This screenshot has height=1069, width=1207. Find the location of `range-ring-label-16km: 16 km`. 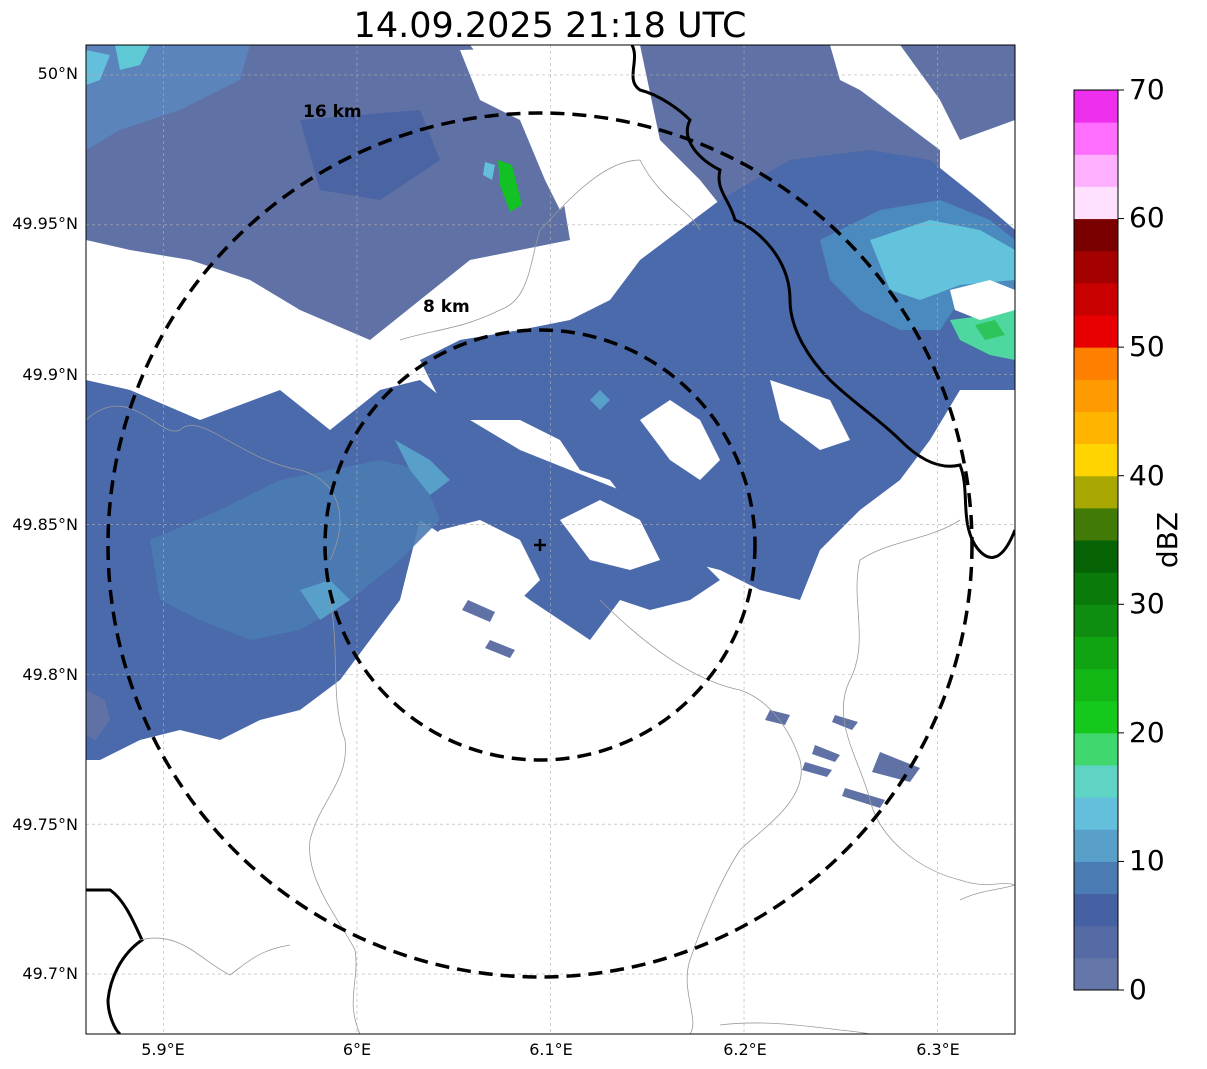

range-ring-label-16km: 16 km is located at coordinates (332, 112).